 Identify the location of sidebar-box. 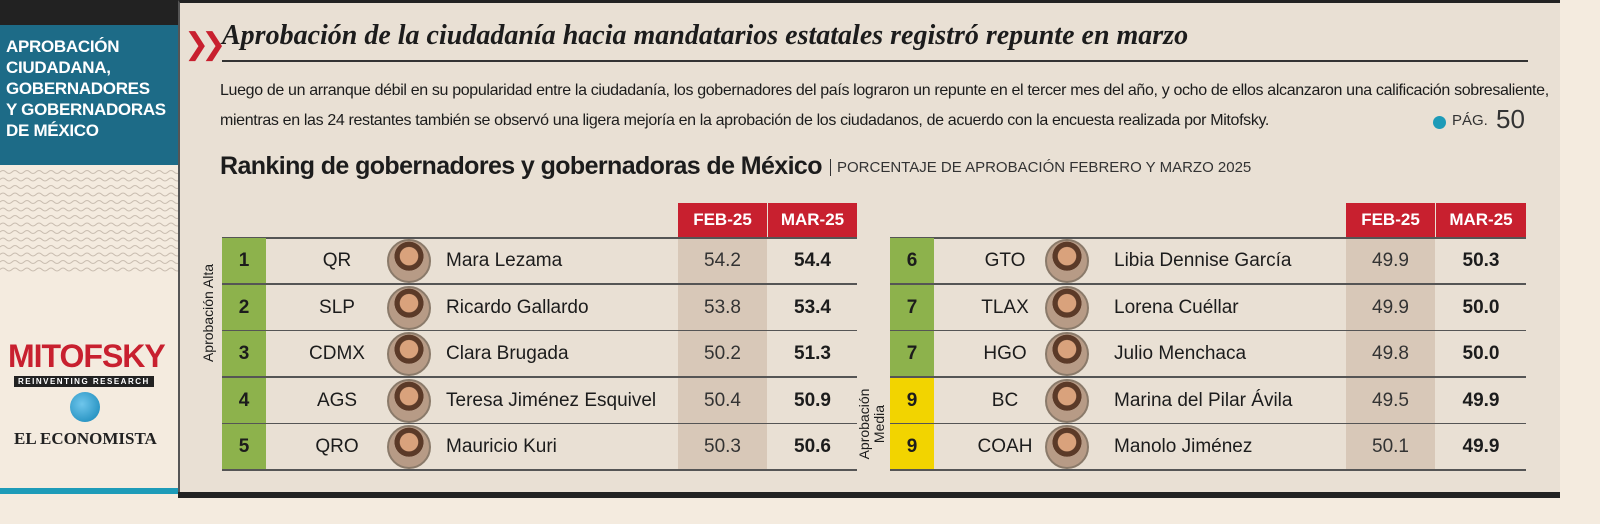
(89, 95).